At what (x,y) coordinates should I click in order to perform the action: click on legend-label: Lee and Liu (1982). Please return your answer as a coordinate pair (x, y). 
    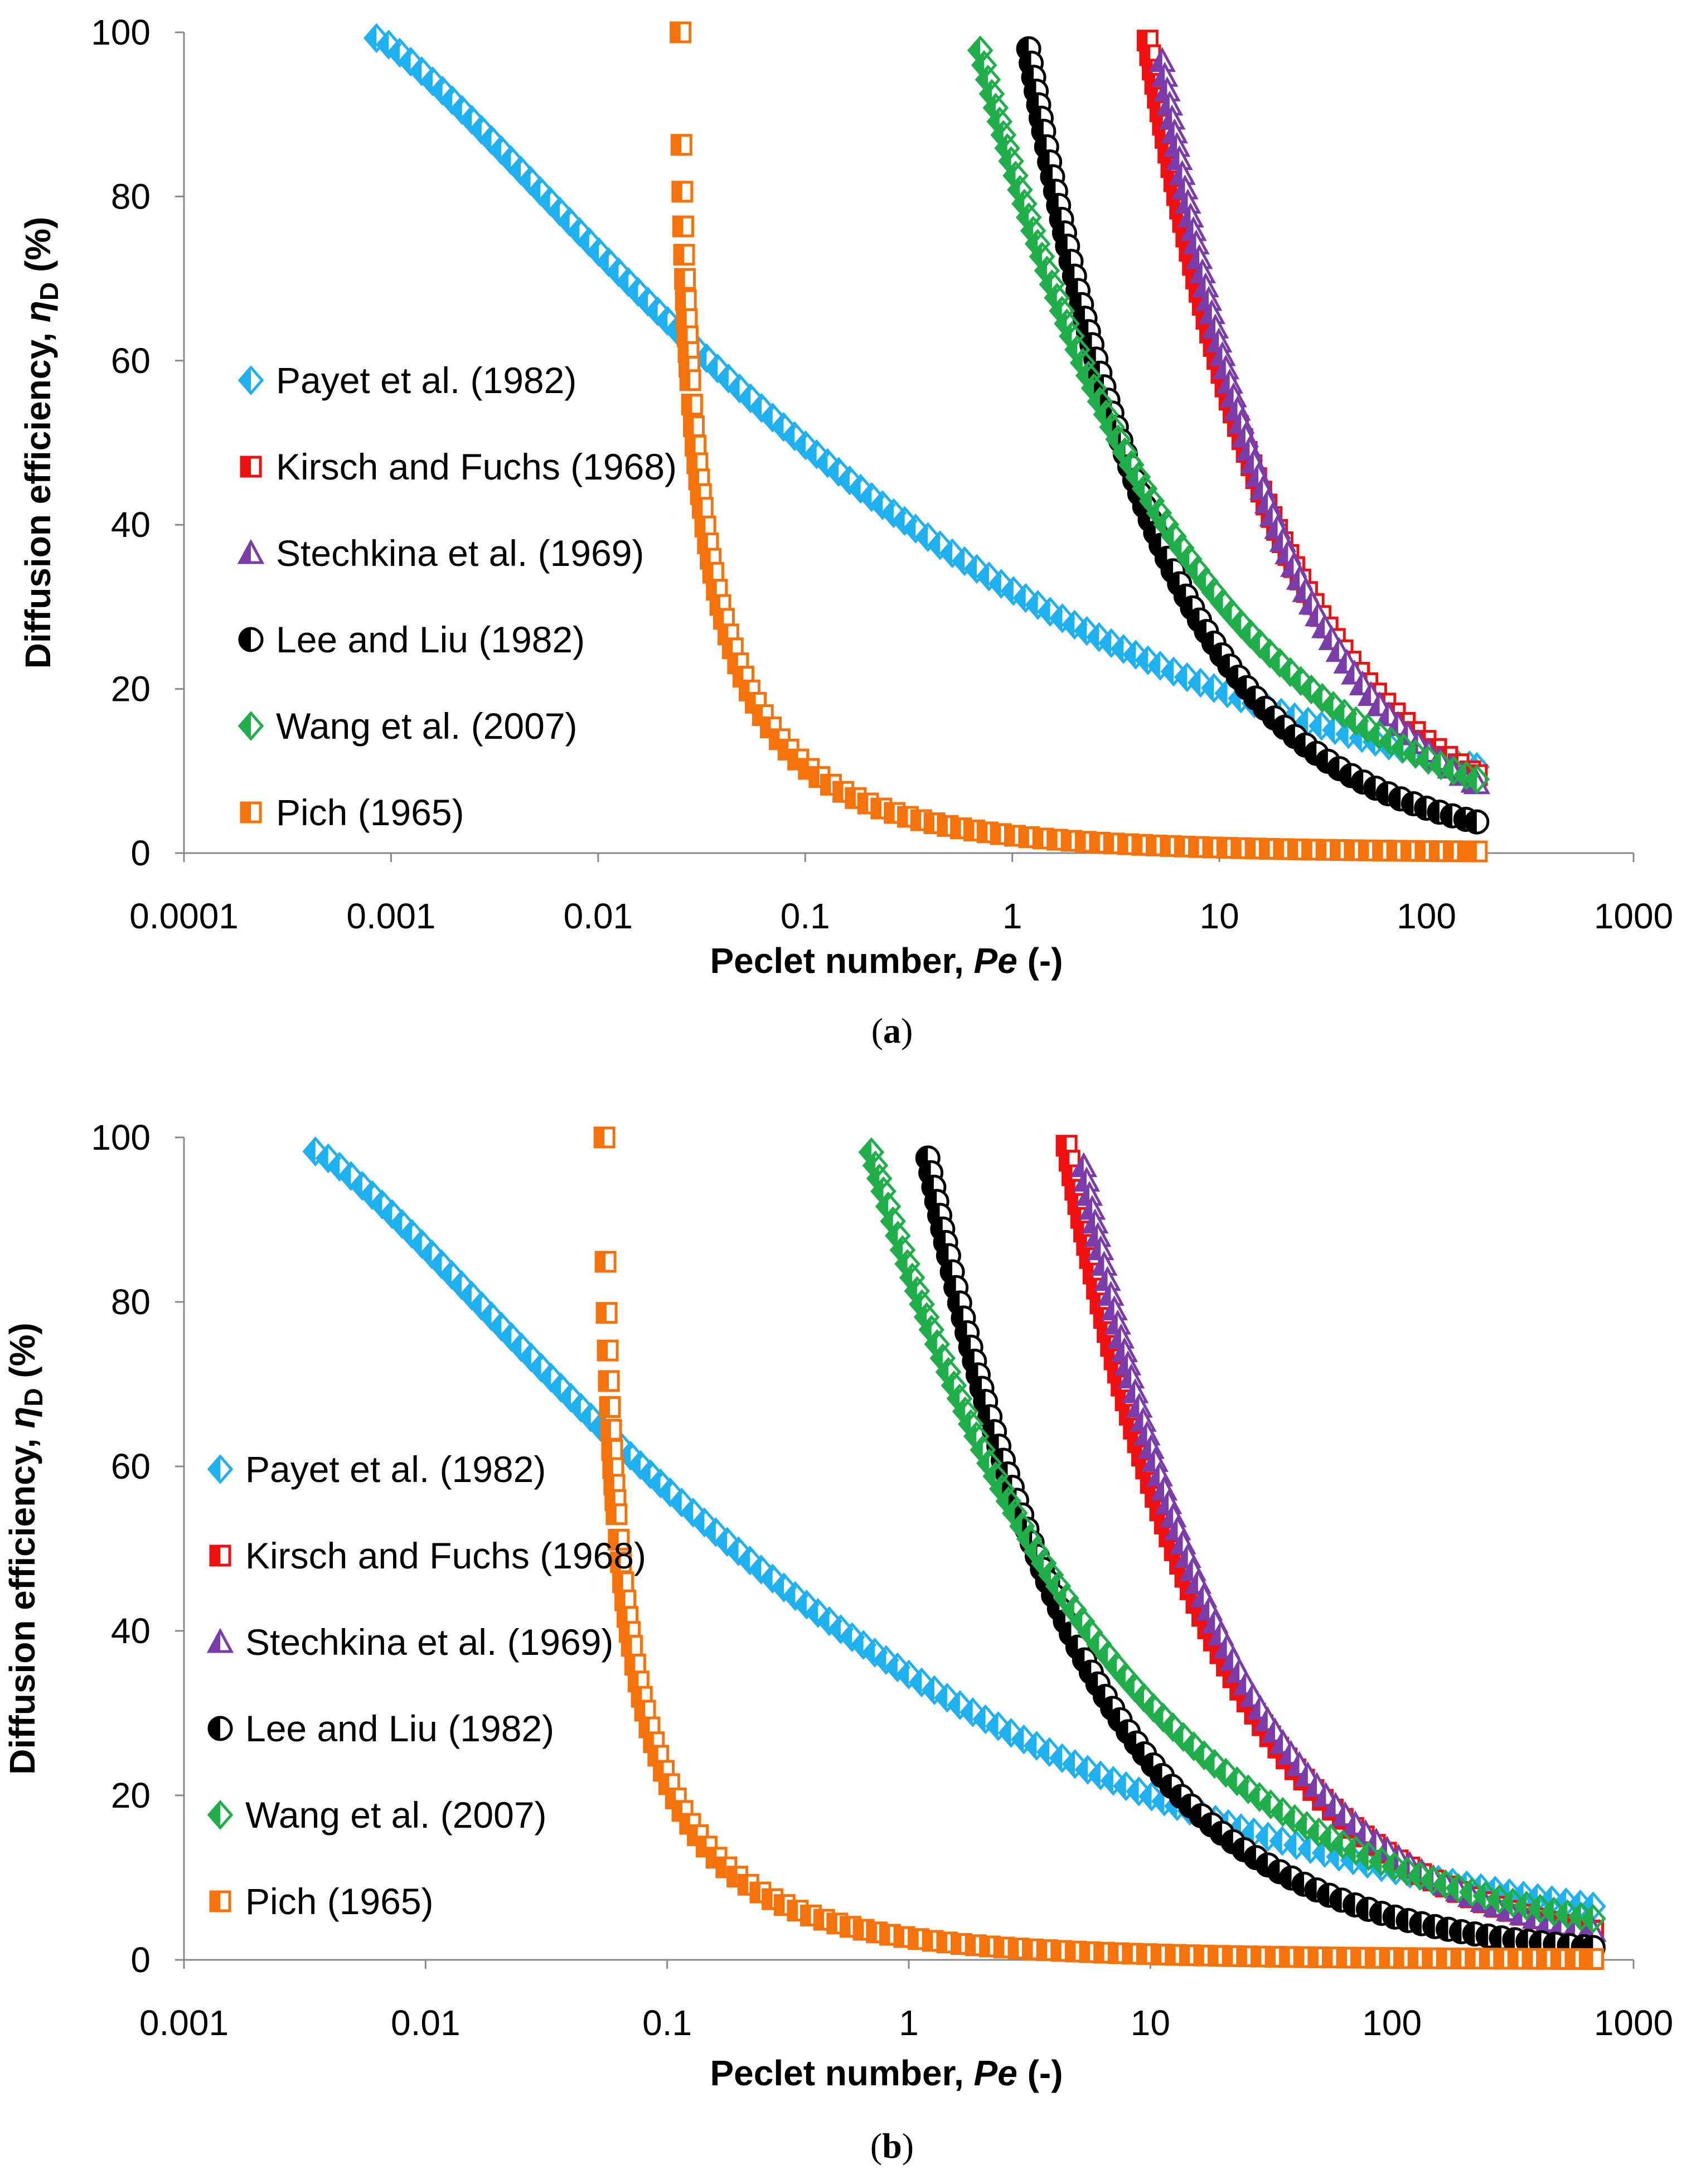
    Looking at the image, I should click on (399, 1728).